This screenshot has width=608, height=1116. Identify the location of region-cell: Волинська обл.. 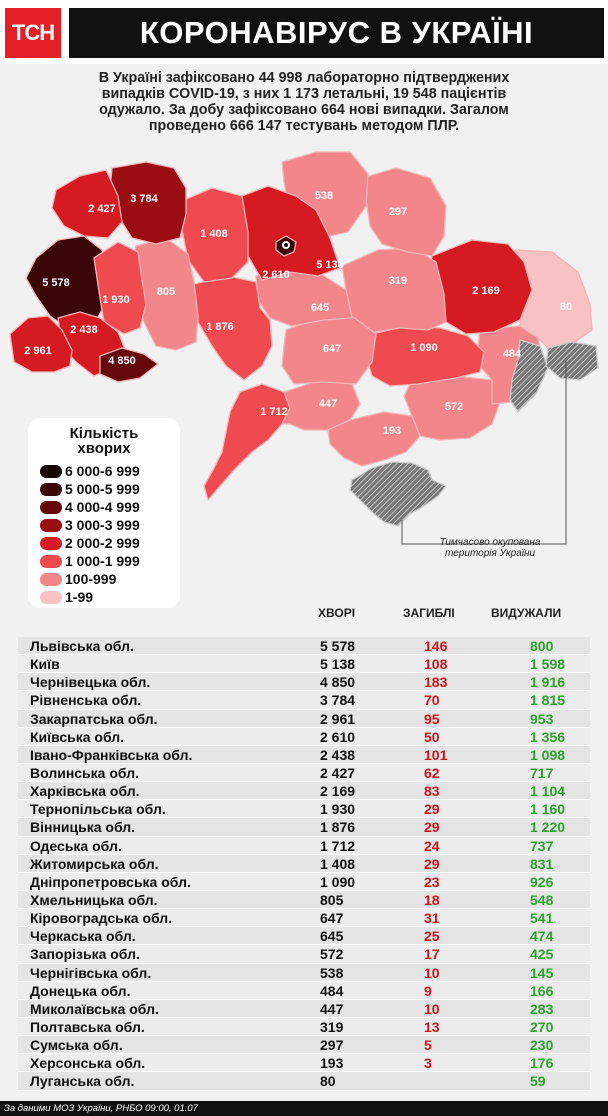
(84, 772).